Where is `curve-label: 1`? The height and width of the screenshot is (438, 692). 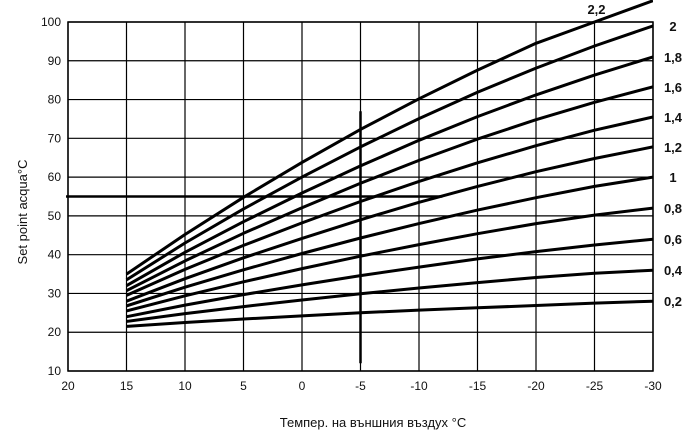
curve-label: 1 is located at coordinates (672, 177).